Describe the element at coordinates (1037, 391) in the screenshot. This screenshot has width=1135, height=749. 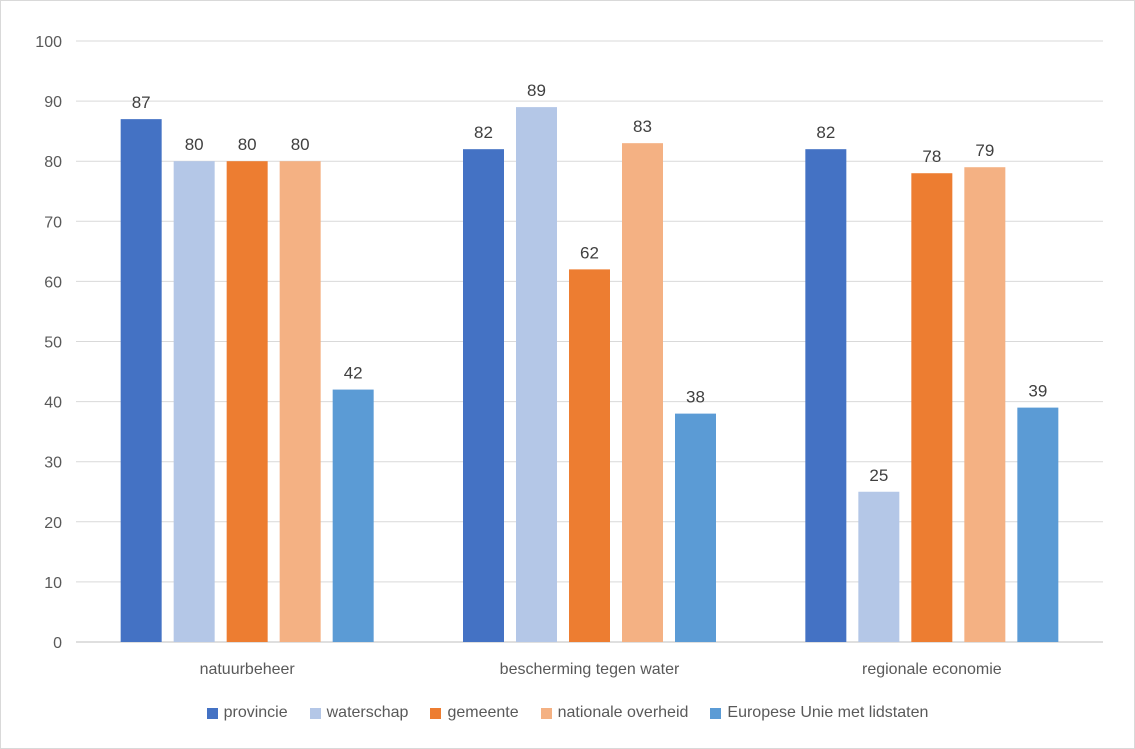
I see `data-label: 39` at that location.